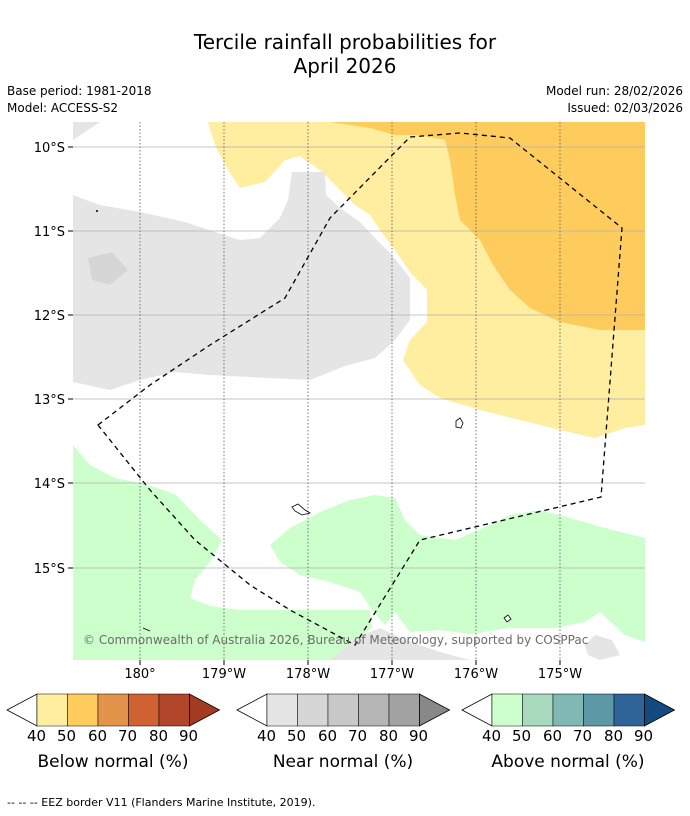 This screenshot has width=690, height=816. What do you see at coordinates (560, 674) in the screenshot?
I see `lon-label-175w: 175°W` at bounding box center [560, 674].